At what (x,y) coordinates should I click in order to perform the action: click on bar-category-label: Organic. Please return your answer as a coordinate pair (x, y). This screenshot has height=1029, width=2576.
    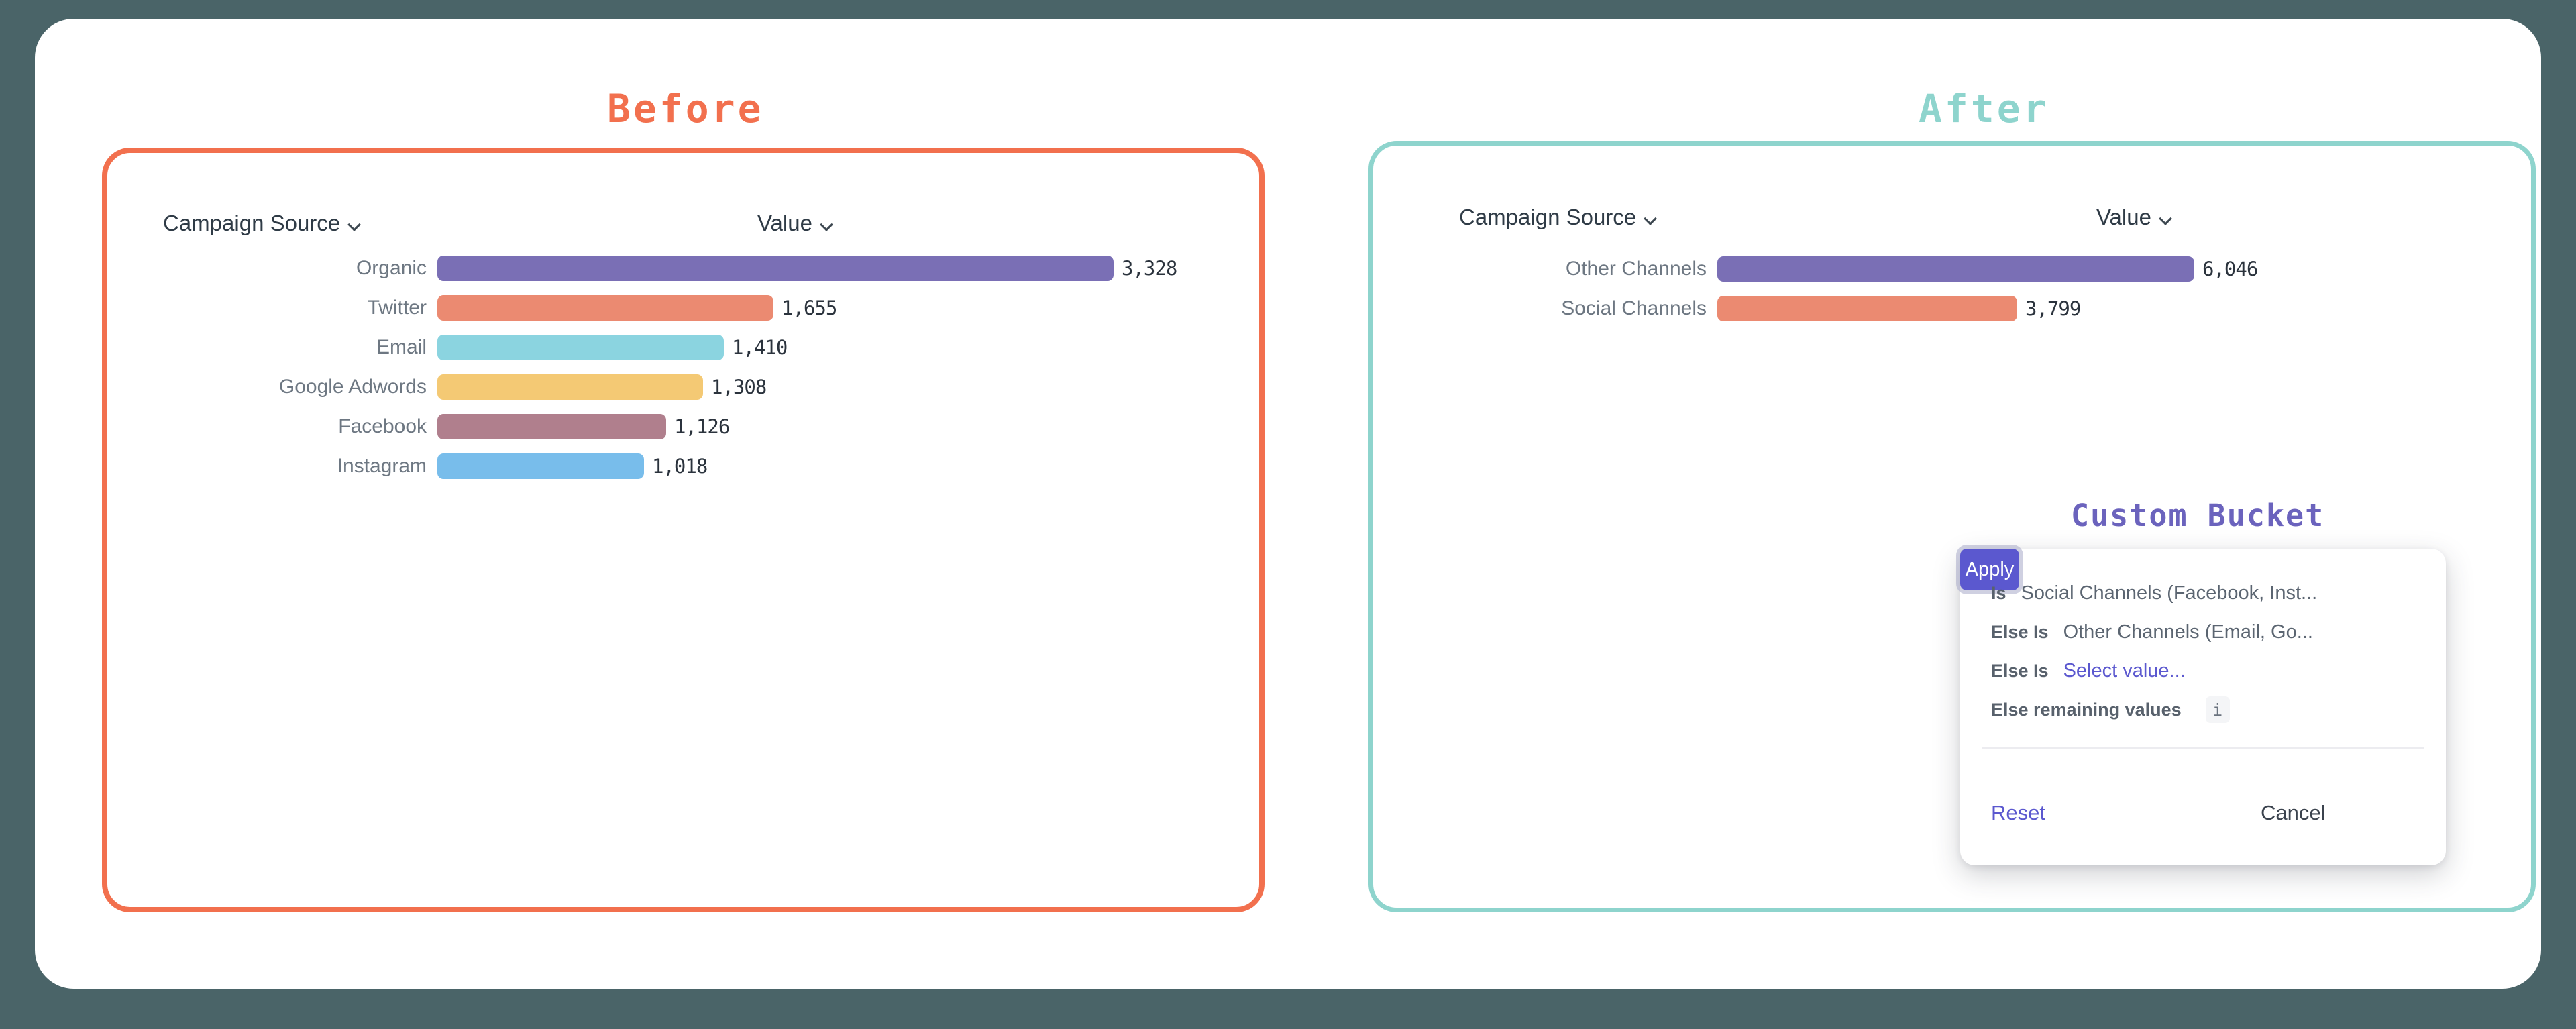
    Looking at the image, I should click on (391, 268).